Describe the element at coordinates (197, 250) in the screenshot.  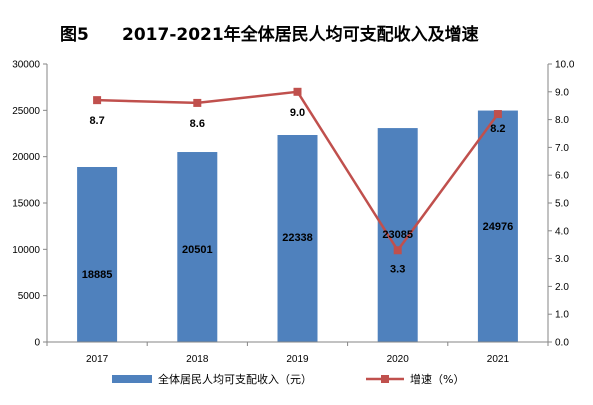
I see `bar-data-label: 20501` at that location.